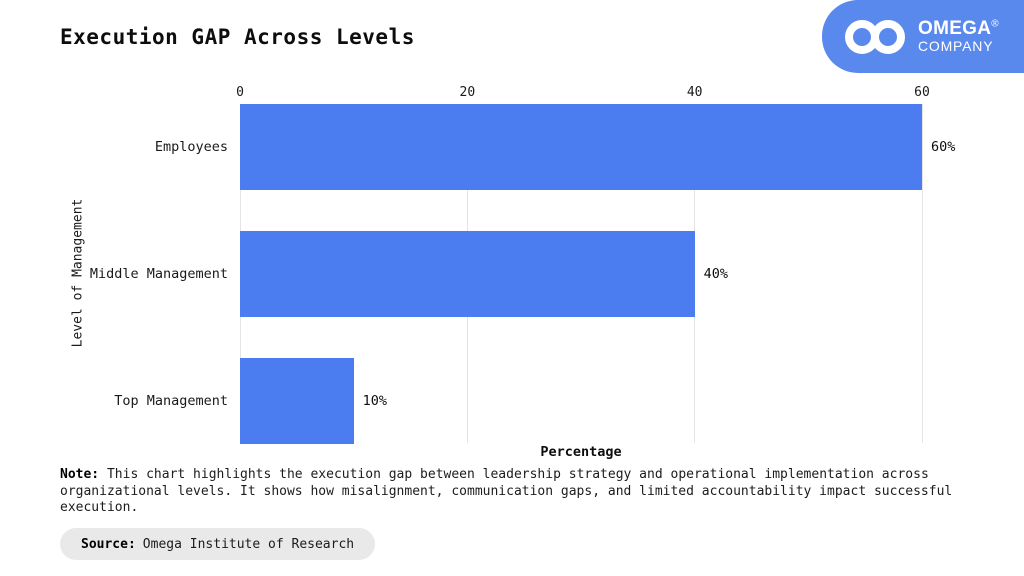  Describe the element at coordinates (581, 452) in the screenshot. I see `x-axis-label: Percentage` at that location.